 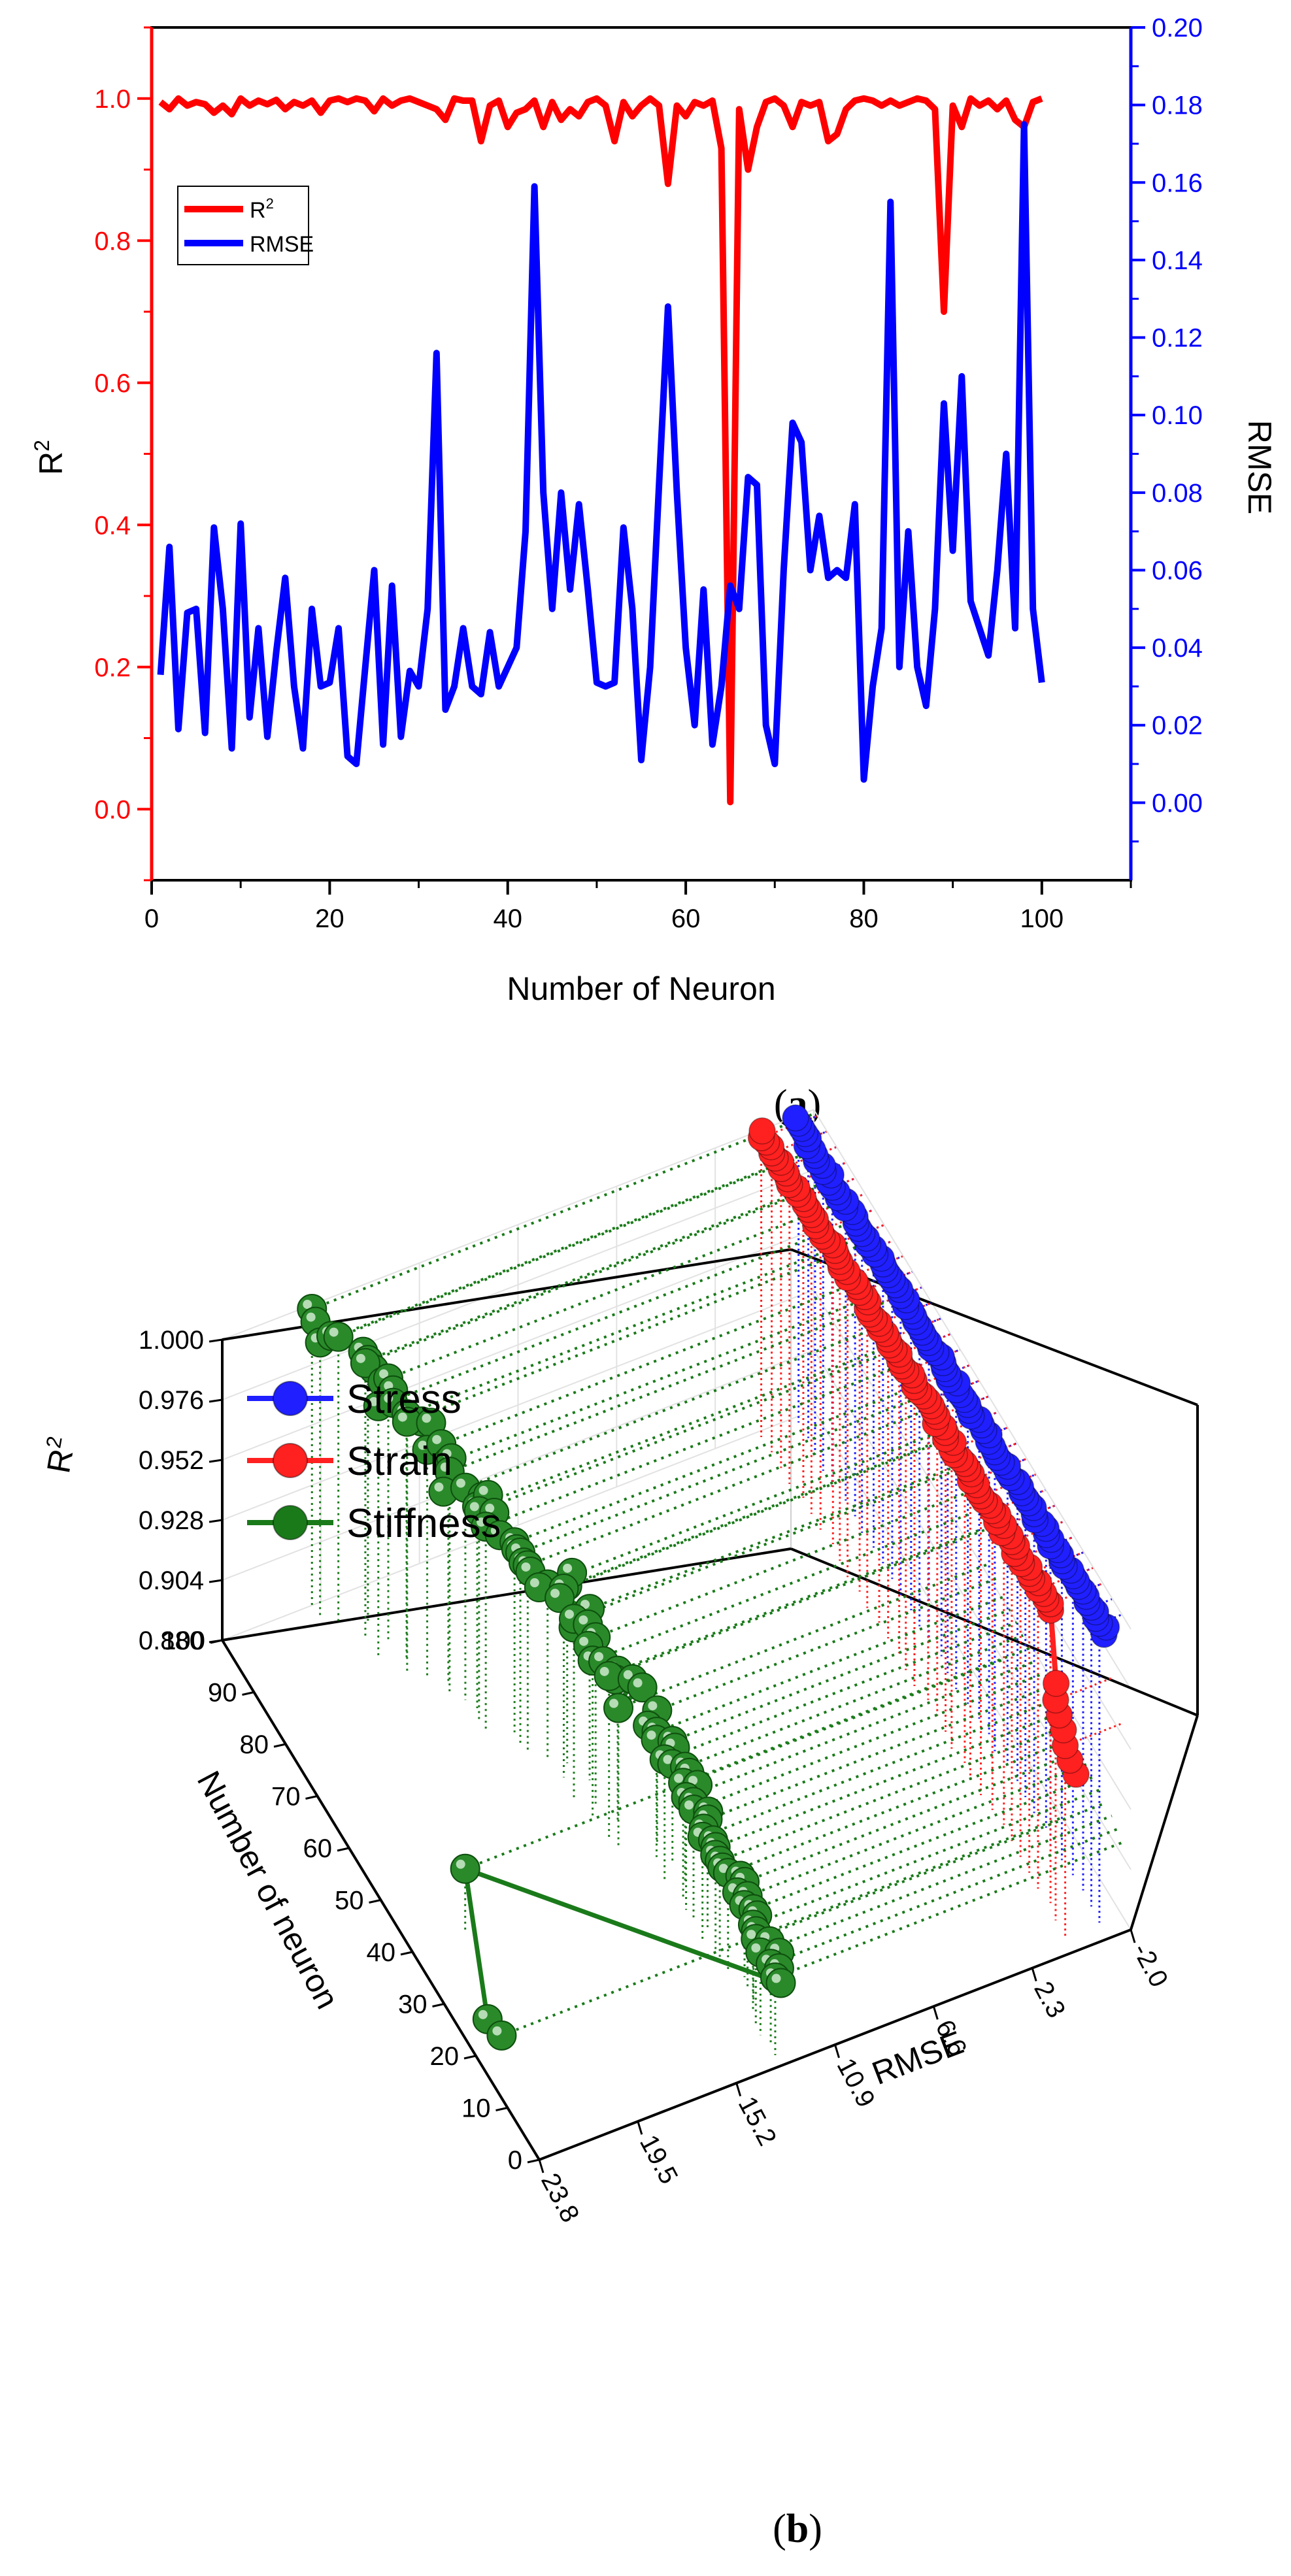 I want to click on x-axis-label: Number of Neuron, so click(x=641, y=988).